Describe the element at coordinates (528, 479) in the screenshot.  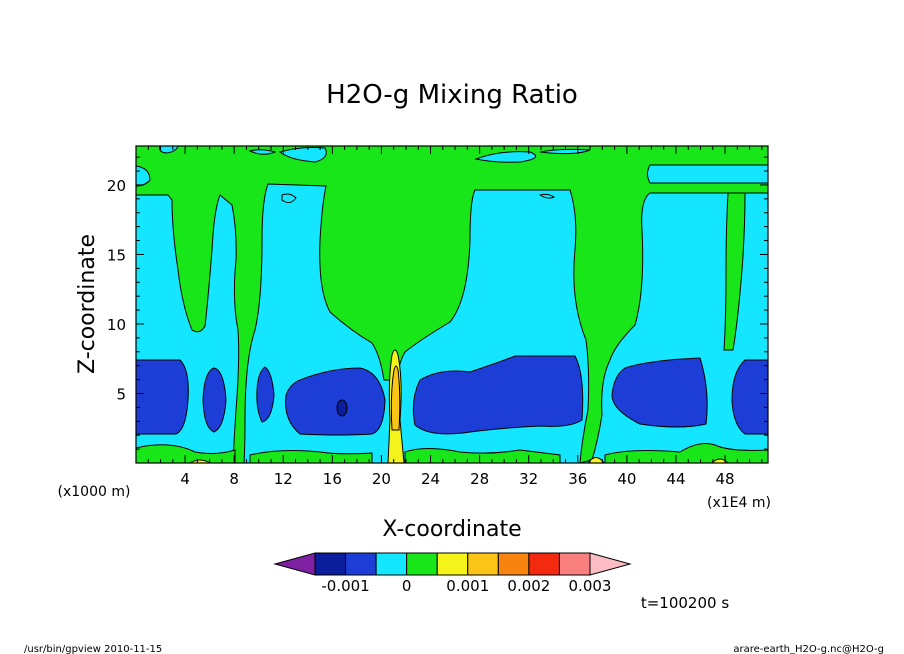
I see `x-tick-label: 32` at that location.